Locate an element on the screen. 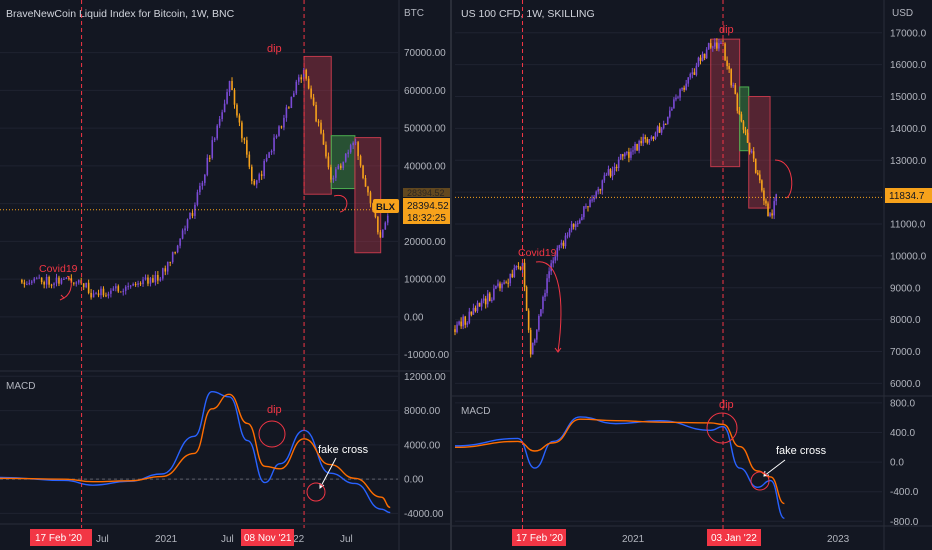 The height and width of the screenshot is (550, 932). right-price-badge is located at coordinates (908, 195).